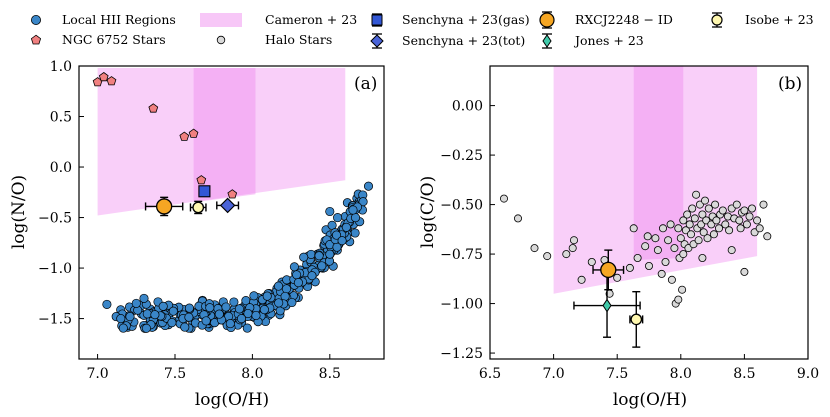 Image resolution: width=830 pixels, height=417 pixels. What do you see at coordinates (461, 156) in the screenshot?
I see `panel-b-ytick-label-1: −0.25` at bounding box center [461, 156].